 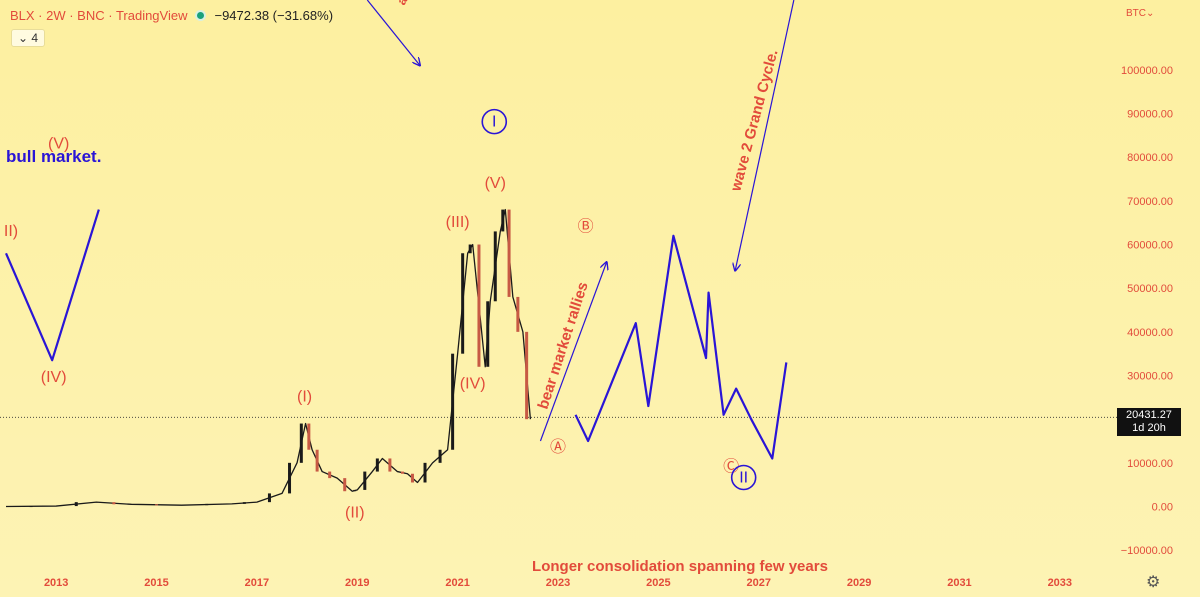 What do you see at coordinates (859, 583) in the screenshot?
I see `x-tick-label: 2029` at bounding box center [859, 583].